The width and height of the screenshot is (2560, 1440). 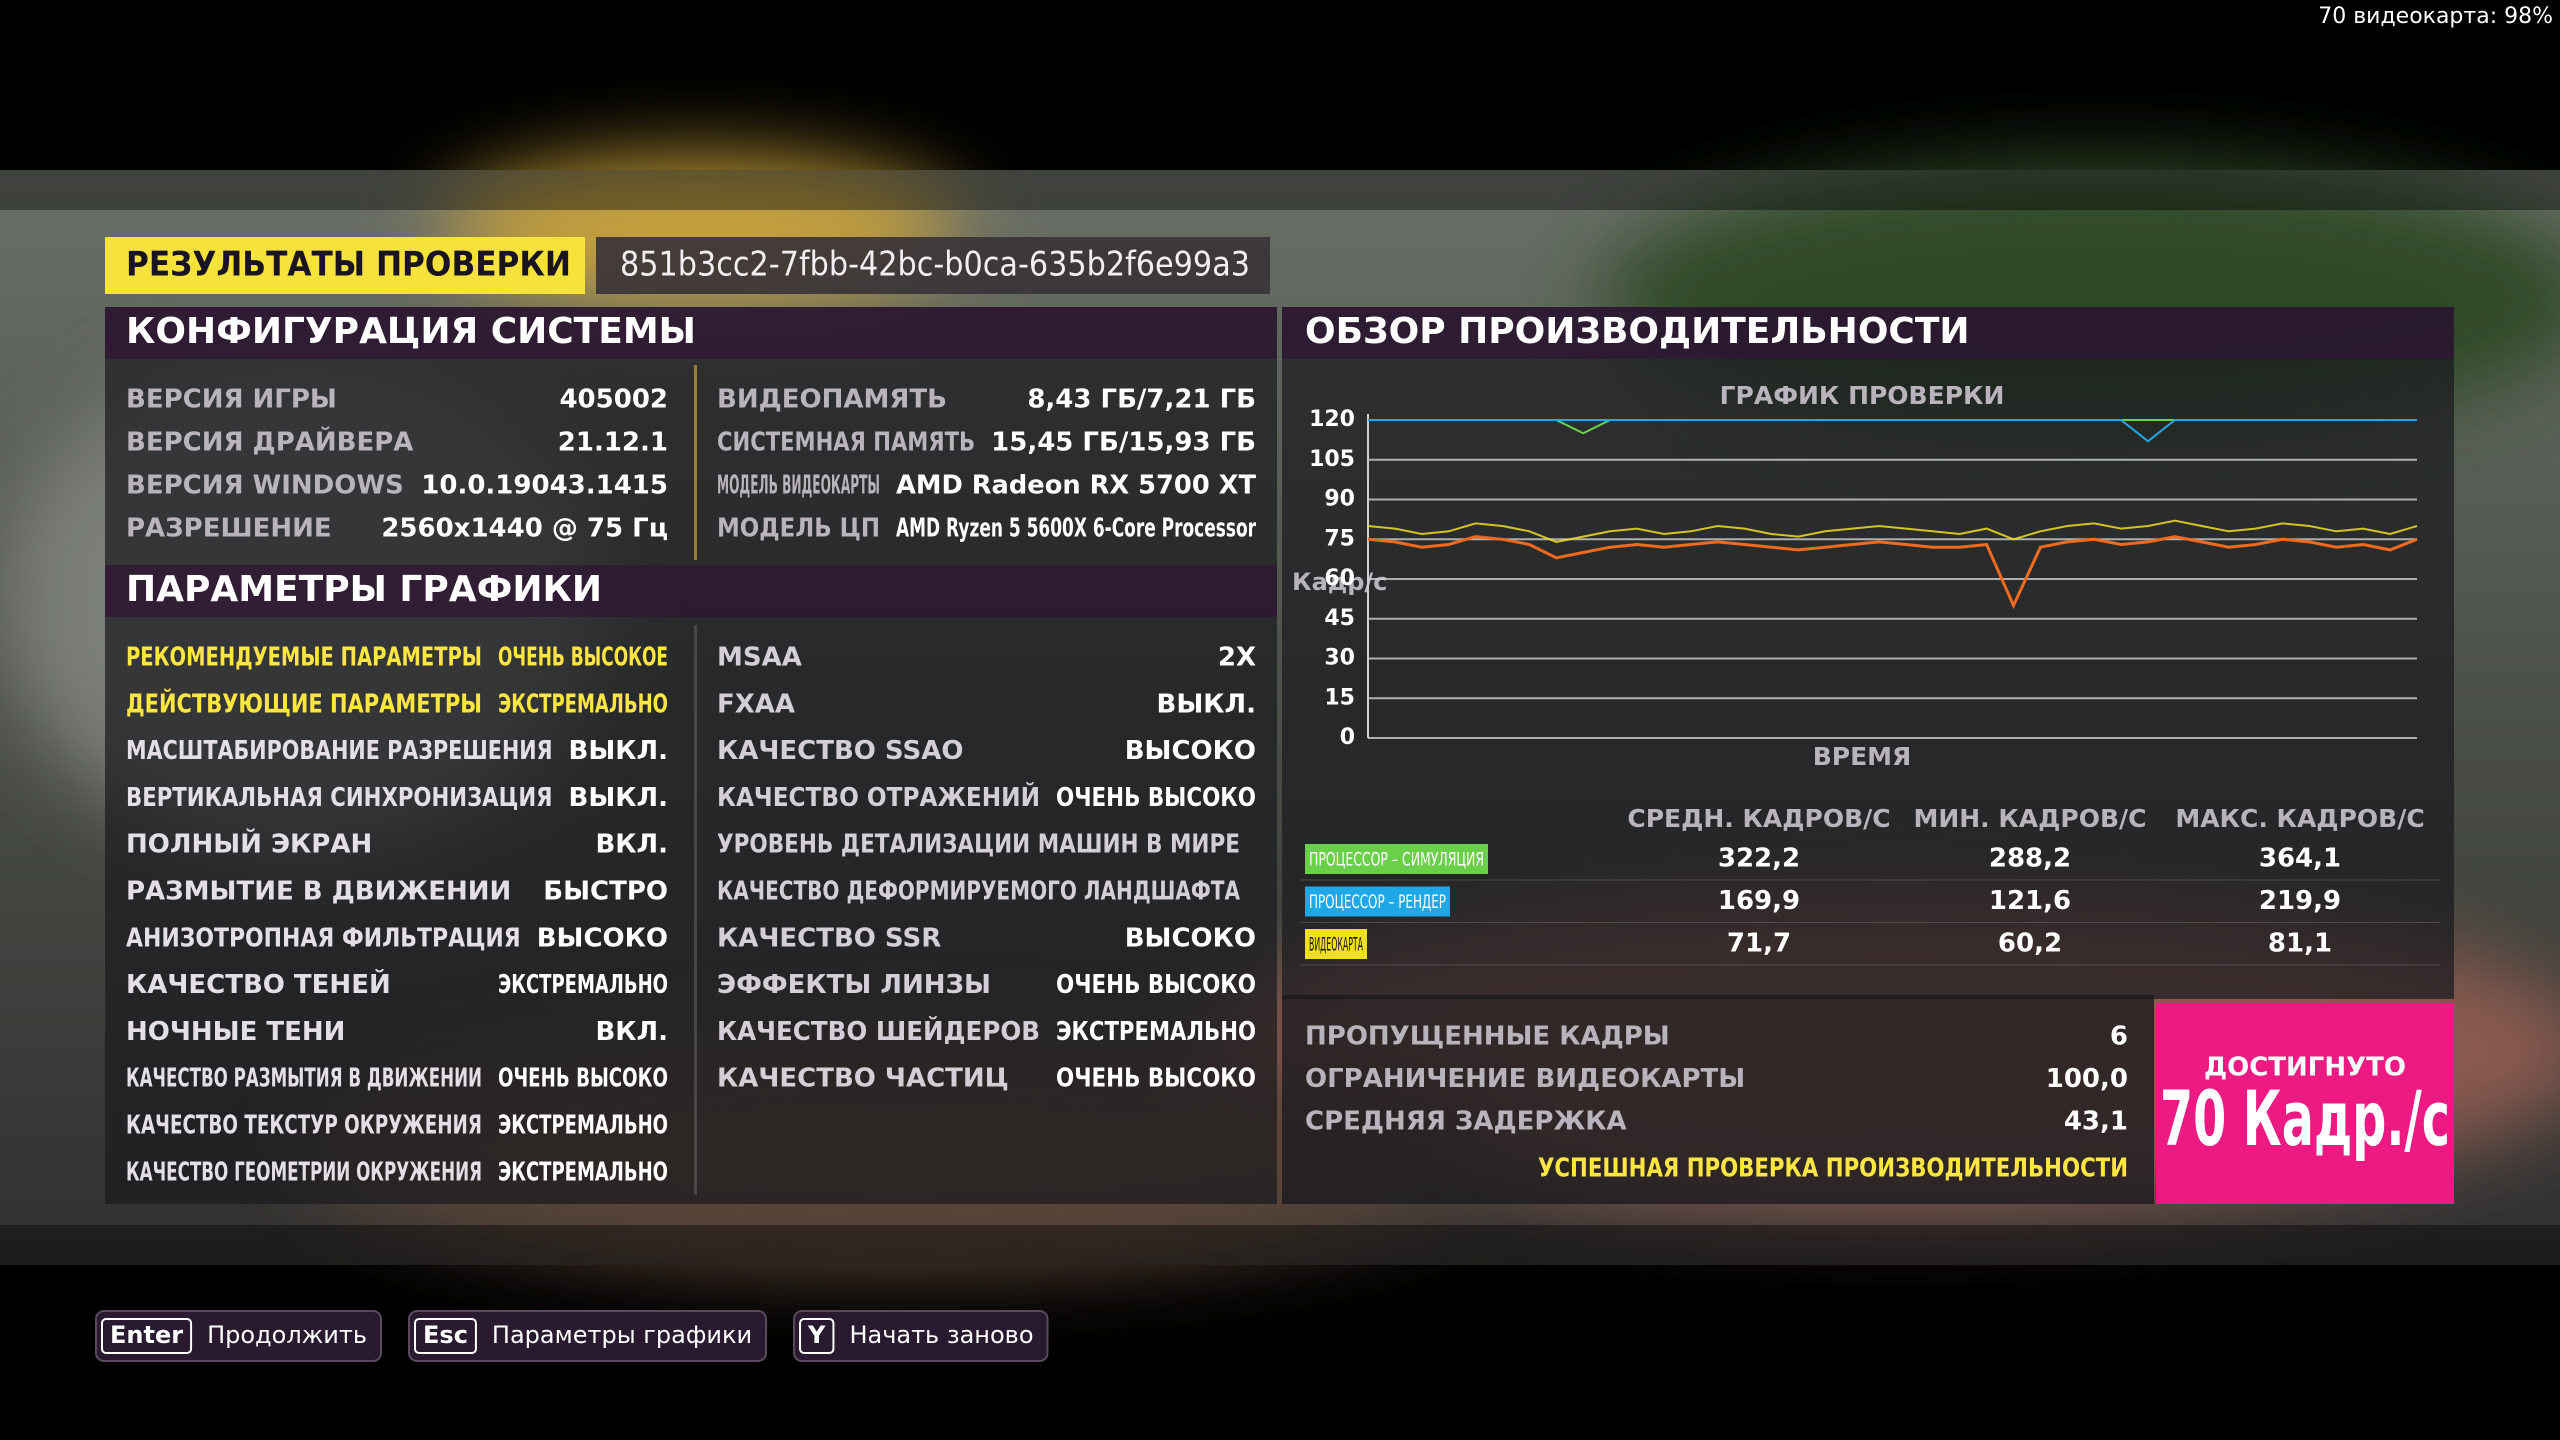 What do you see at coordinates (1377, 902) in the screenshot?
I see `legend-label: ПРОЦЕССОР – РЕНДЕР` at bounding box center [1377, 902].